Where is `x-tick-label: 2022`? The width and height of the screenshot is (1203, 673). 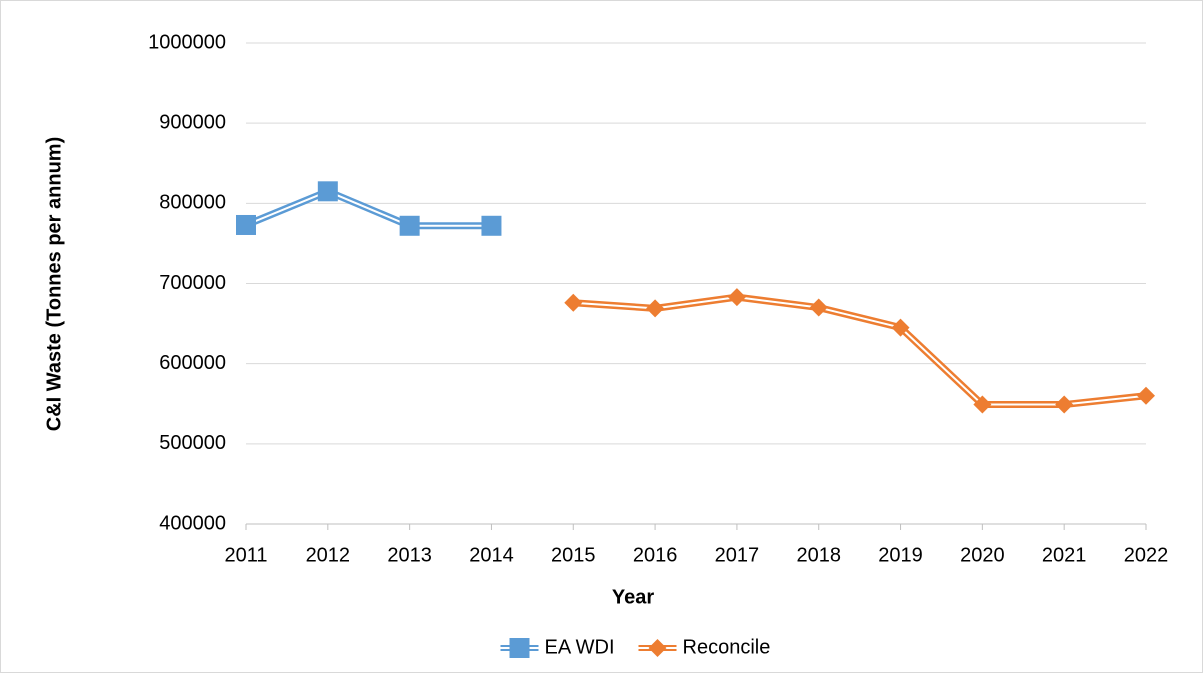 x-tick-label: 2022 is located at coordinates (1146, 555).